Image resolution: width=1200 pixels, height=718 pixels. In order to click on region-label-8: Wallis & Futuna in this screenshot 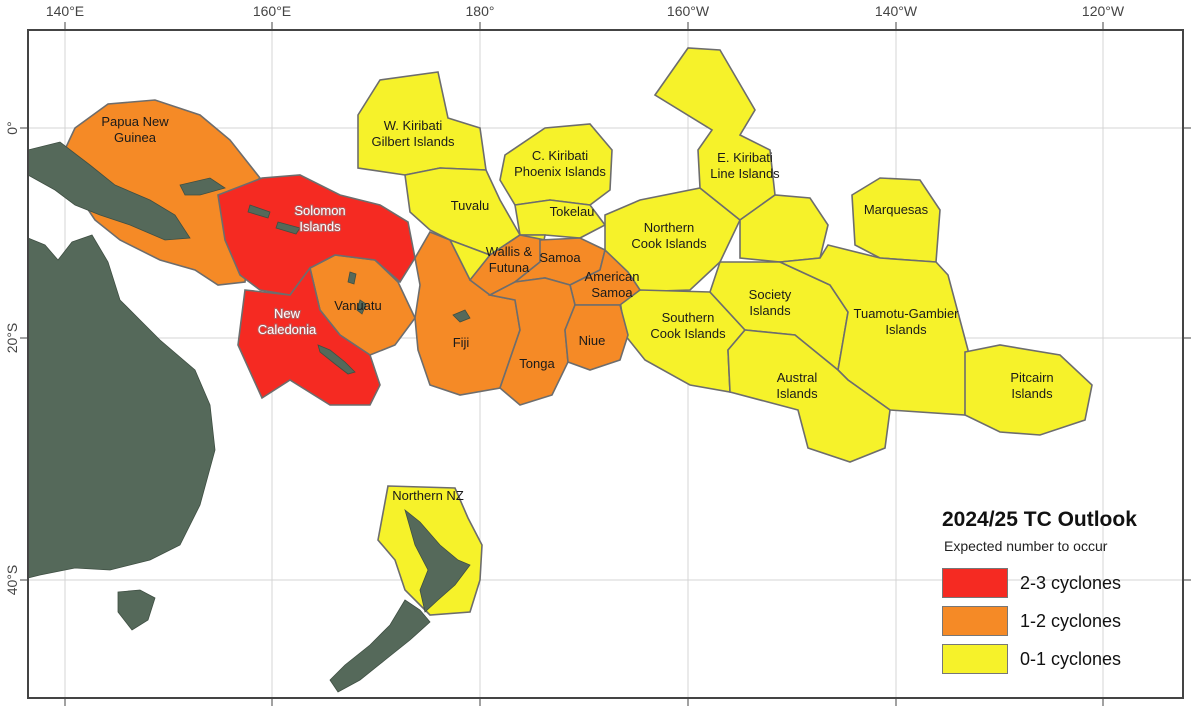, I will do `click(509, 259)`.